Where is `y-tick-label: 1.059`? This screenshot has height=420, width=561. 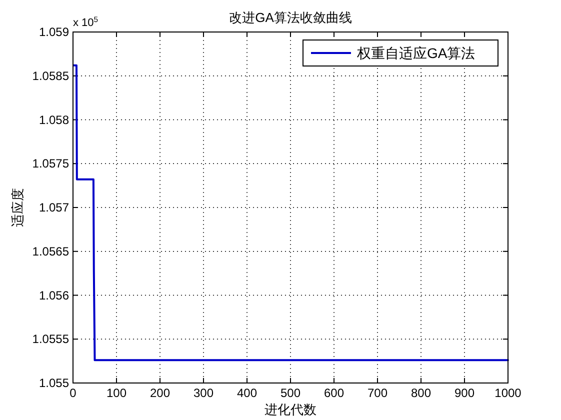
y-tick-label: 1.059 is located at coordinates (54, 32).